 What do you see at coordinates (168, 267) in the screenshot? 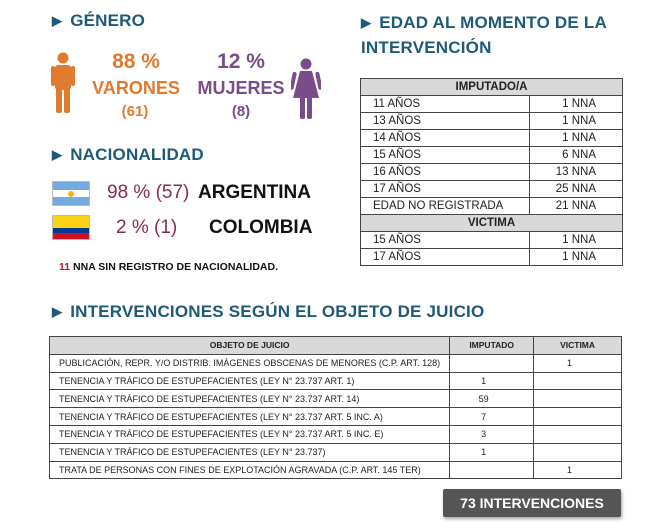
I see `nationality-note: 11 NNA SIN REGISTRO DE NACIONALIDAD.` at bounding box center [168, 267].